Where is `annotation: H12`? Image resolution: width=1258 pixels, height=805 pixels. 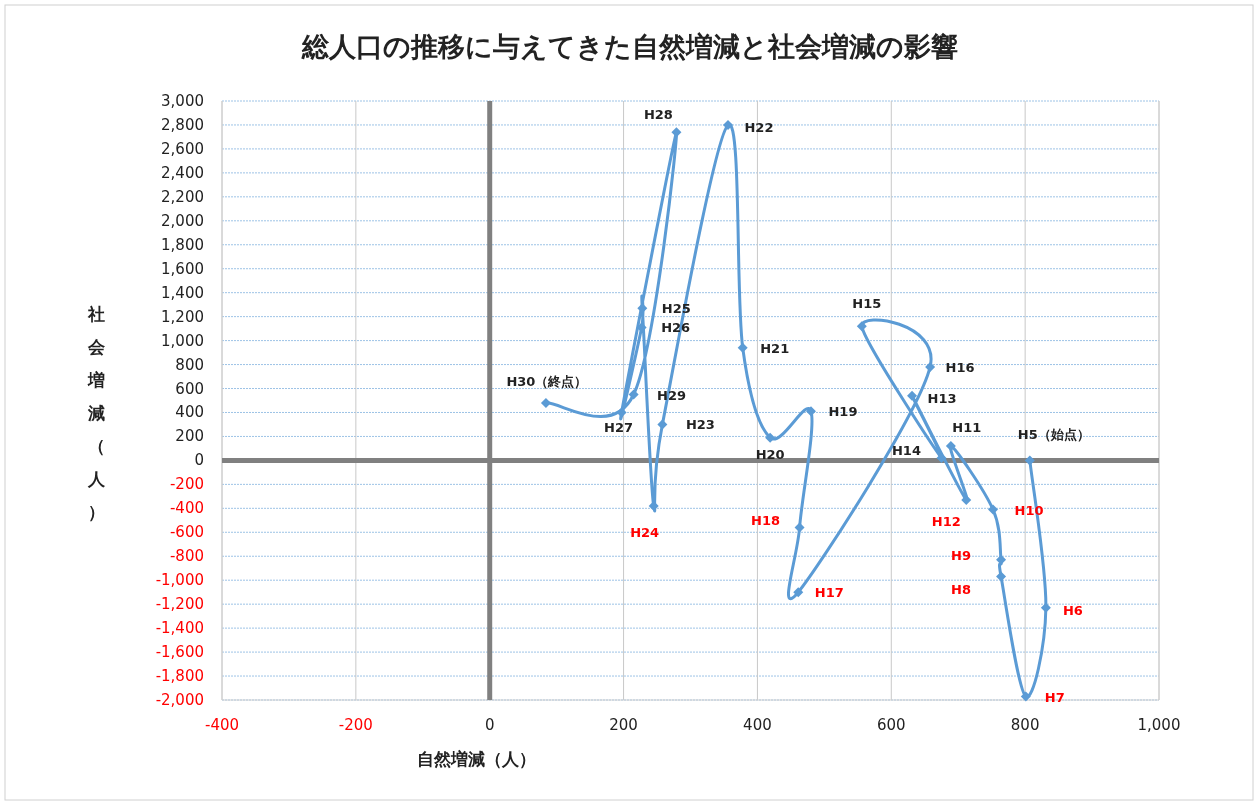 annotation: H12 is located at coordinates (946, 521).